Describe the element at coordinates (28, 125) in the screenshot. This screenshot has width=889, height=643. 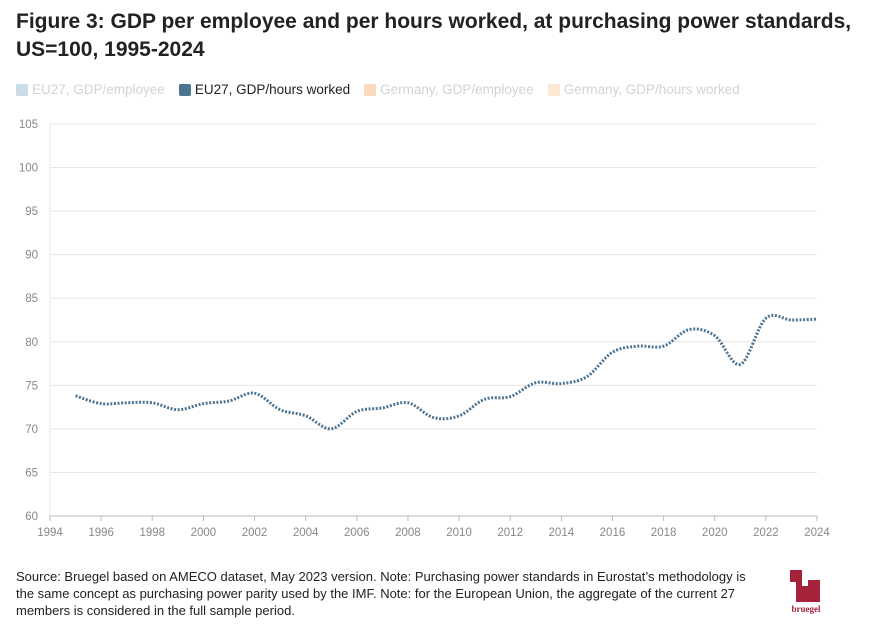
I see `y-tick-label: 105` at that location.